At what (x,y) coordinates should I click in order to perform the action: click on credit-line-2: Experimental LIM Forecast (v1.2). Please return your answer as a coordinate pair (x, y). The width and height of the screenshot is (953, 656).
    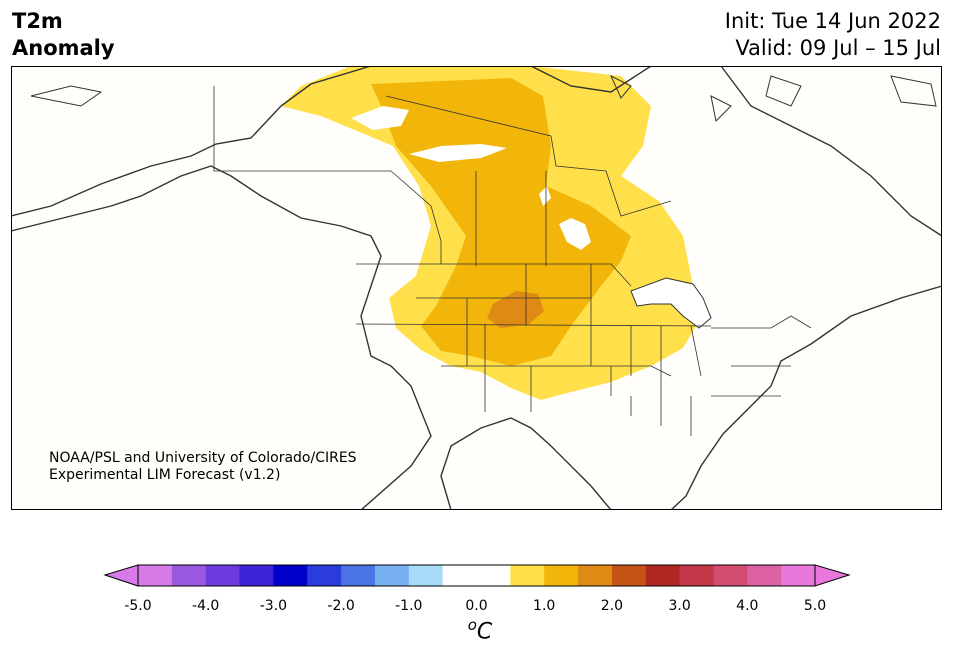
    Looking at the image, I should click on (165, 475).